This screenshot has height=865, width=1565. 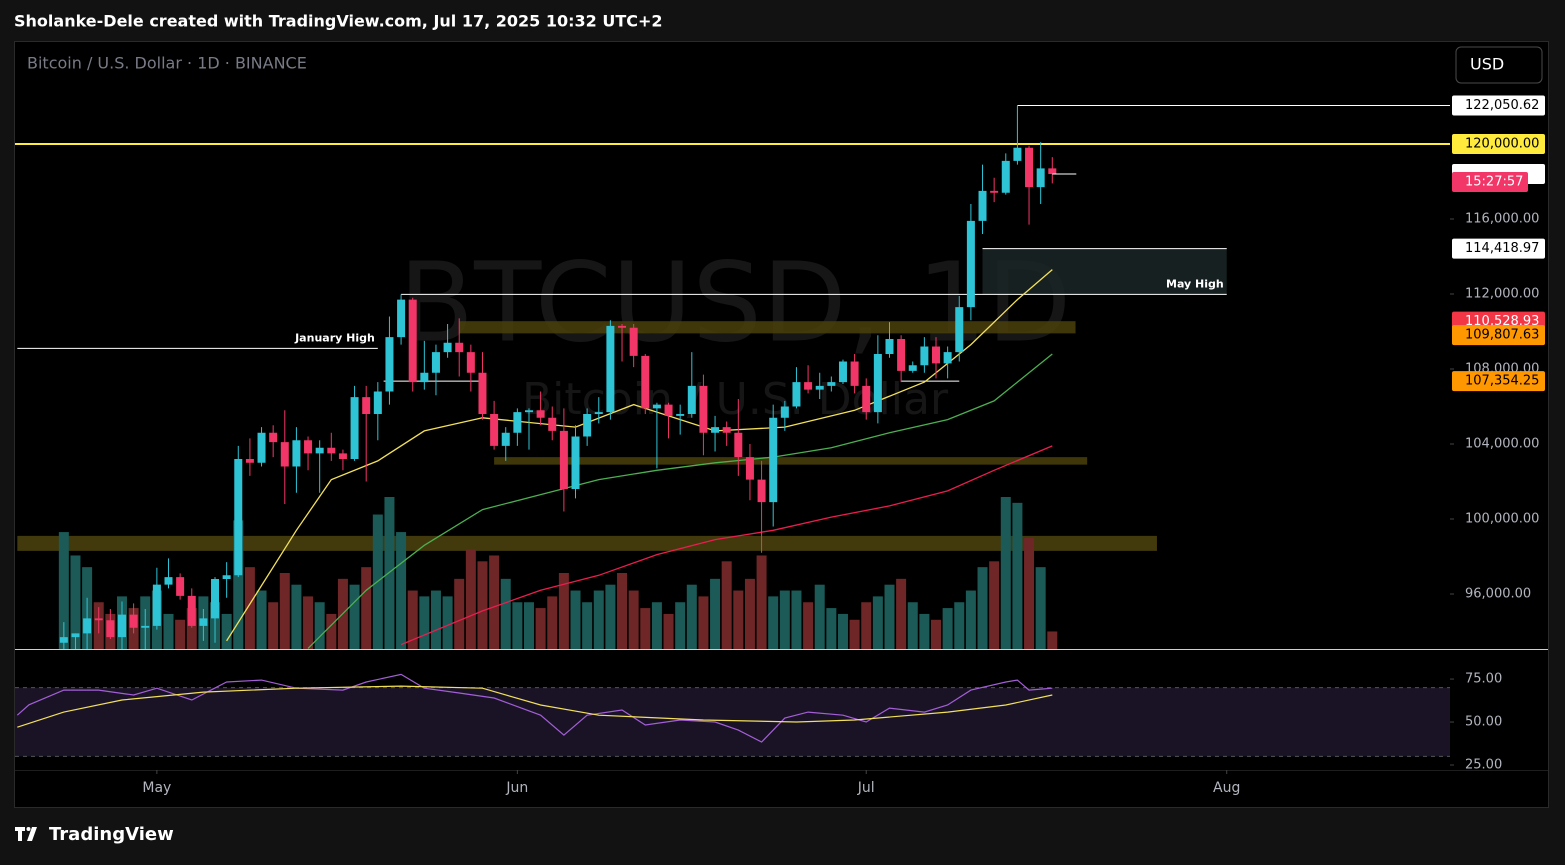 What do you see at coordinates (1502, 144) in the screenshot?
I see `price-label: 120,000.00` at bounding box center [1502, 144].